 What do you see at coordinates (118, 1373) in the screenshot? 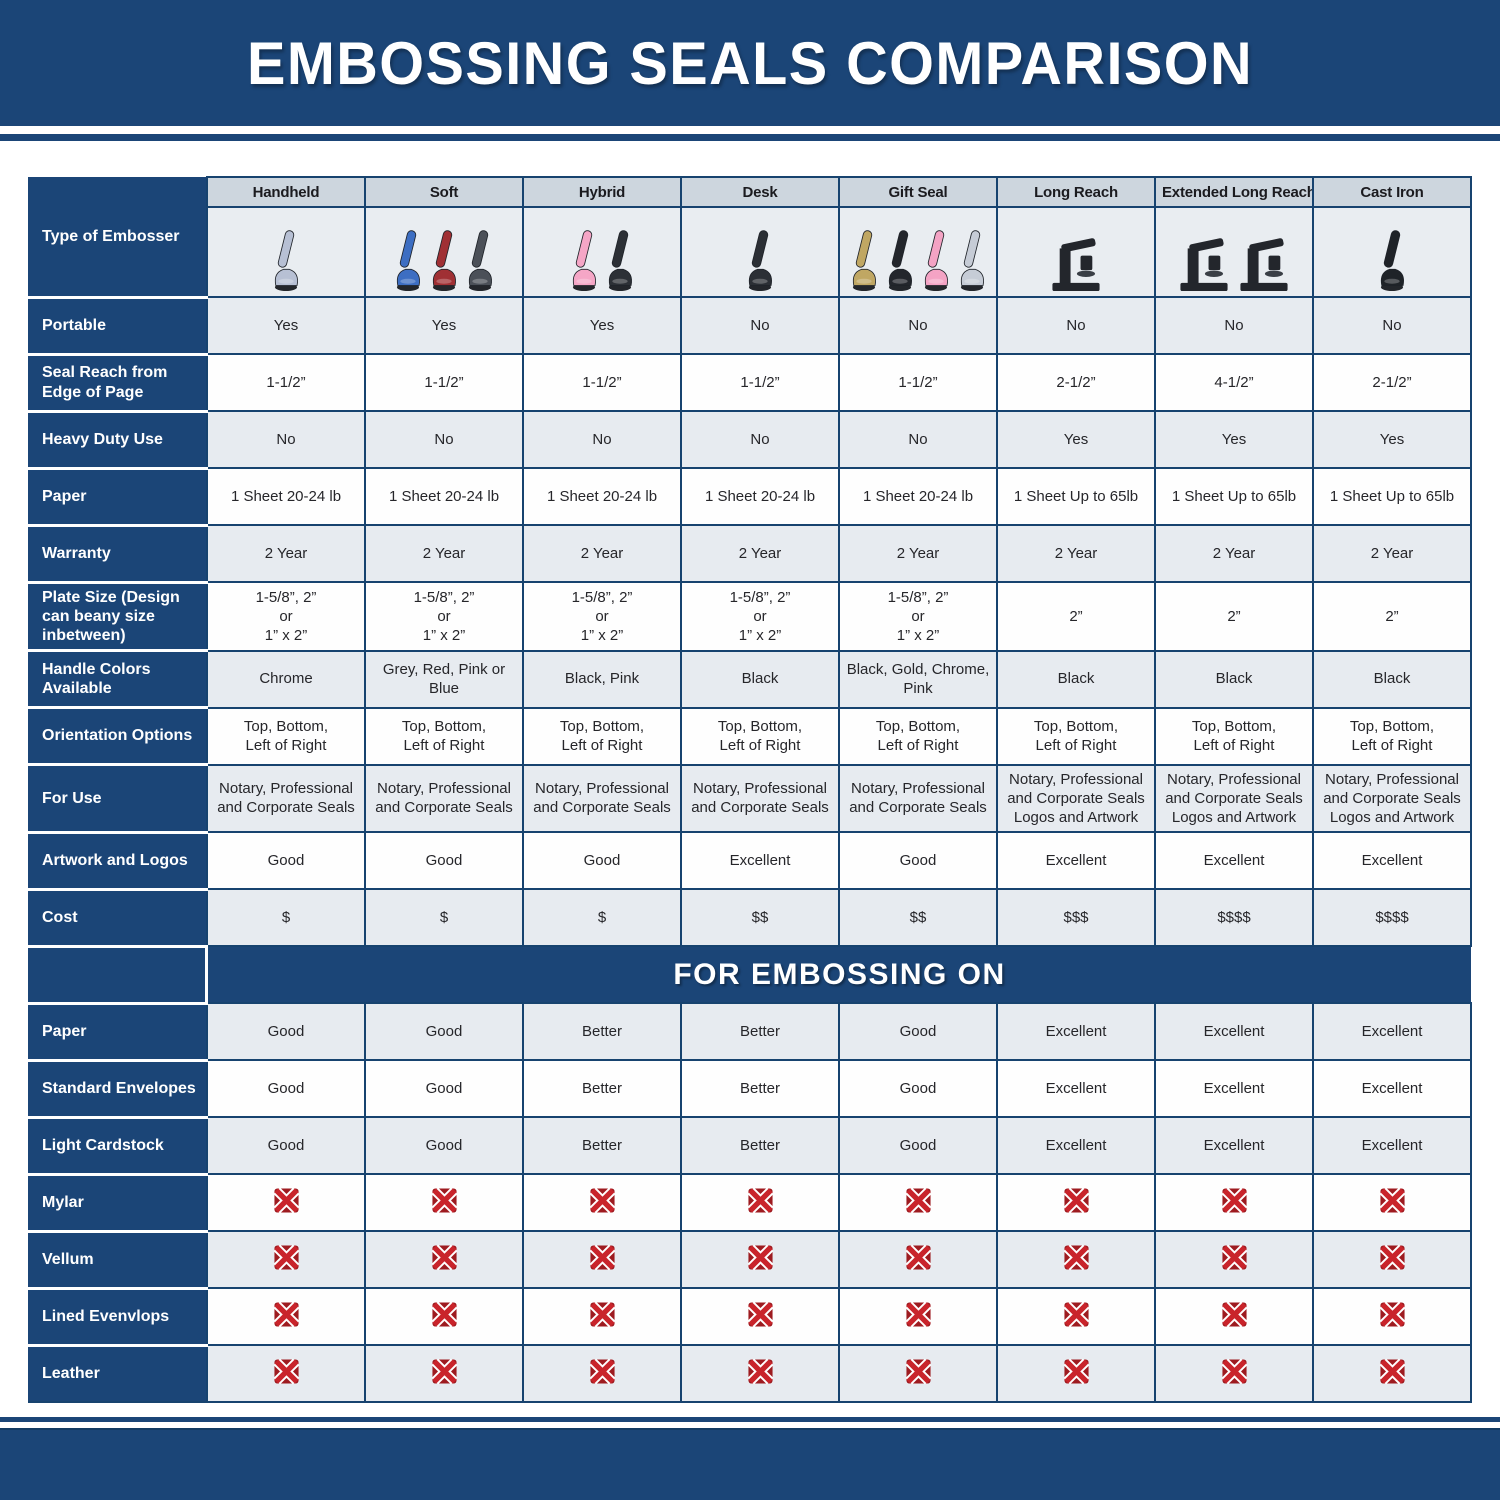
I see `row-label-leather: Leather` at bounding box center [118, 1373].